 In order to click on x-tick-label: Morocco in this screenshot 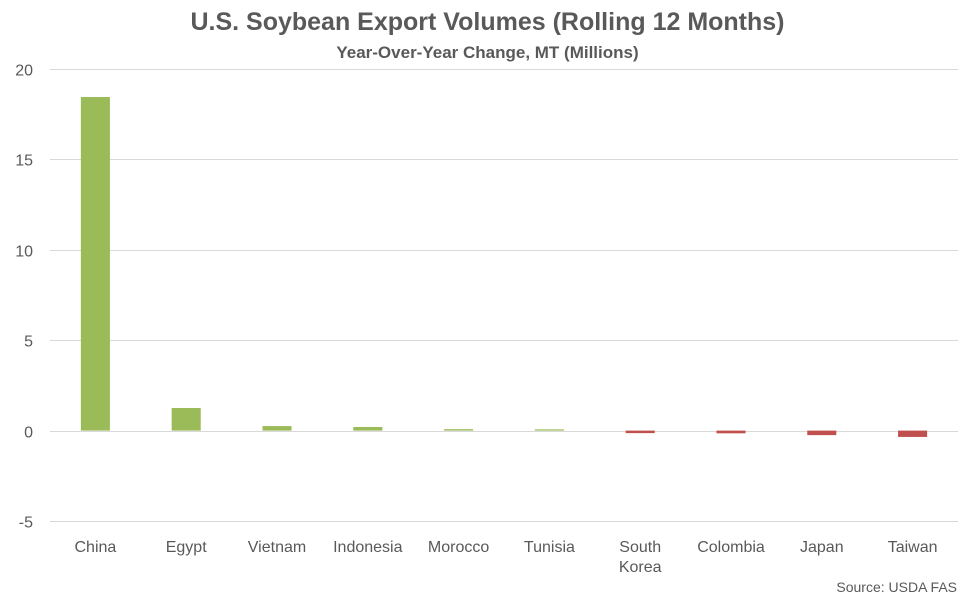, I will do `click(458, 547)`.